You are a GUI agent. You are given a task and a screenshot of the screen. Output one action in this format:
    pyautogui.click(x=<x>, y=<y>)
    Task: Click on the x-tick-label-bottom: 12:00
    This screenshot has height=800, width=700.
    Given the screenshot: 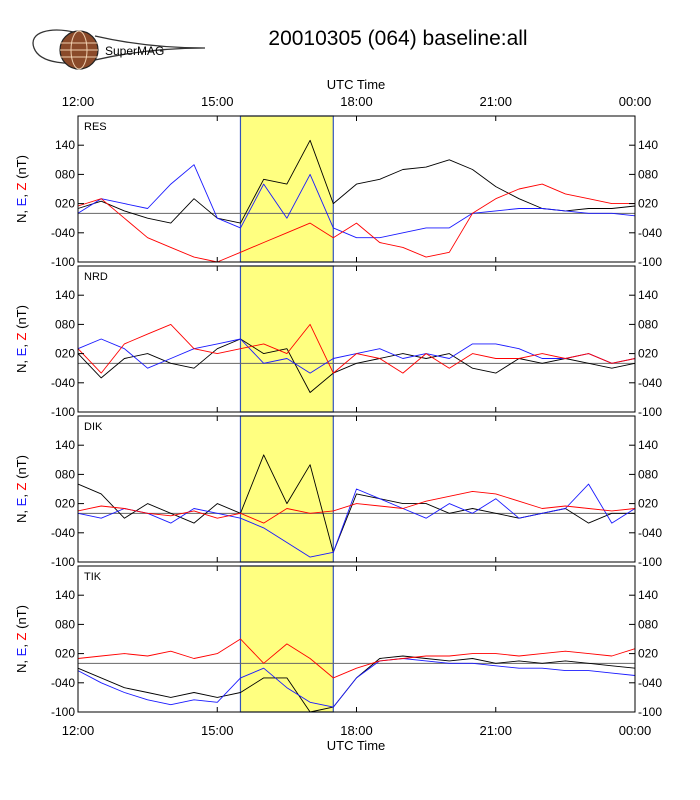 What is the action you would take?
    pyautogui.click(x=78, y=730)
    